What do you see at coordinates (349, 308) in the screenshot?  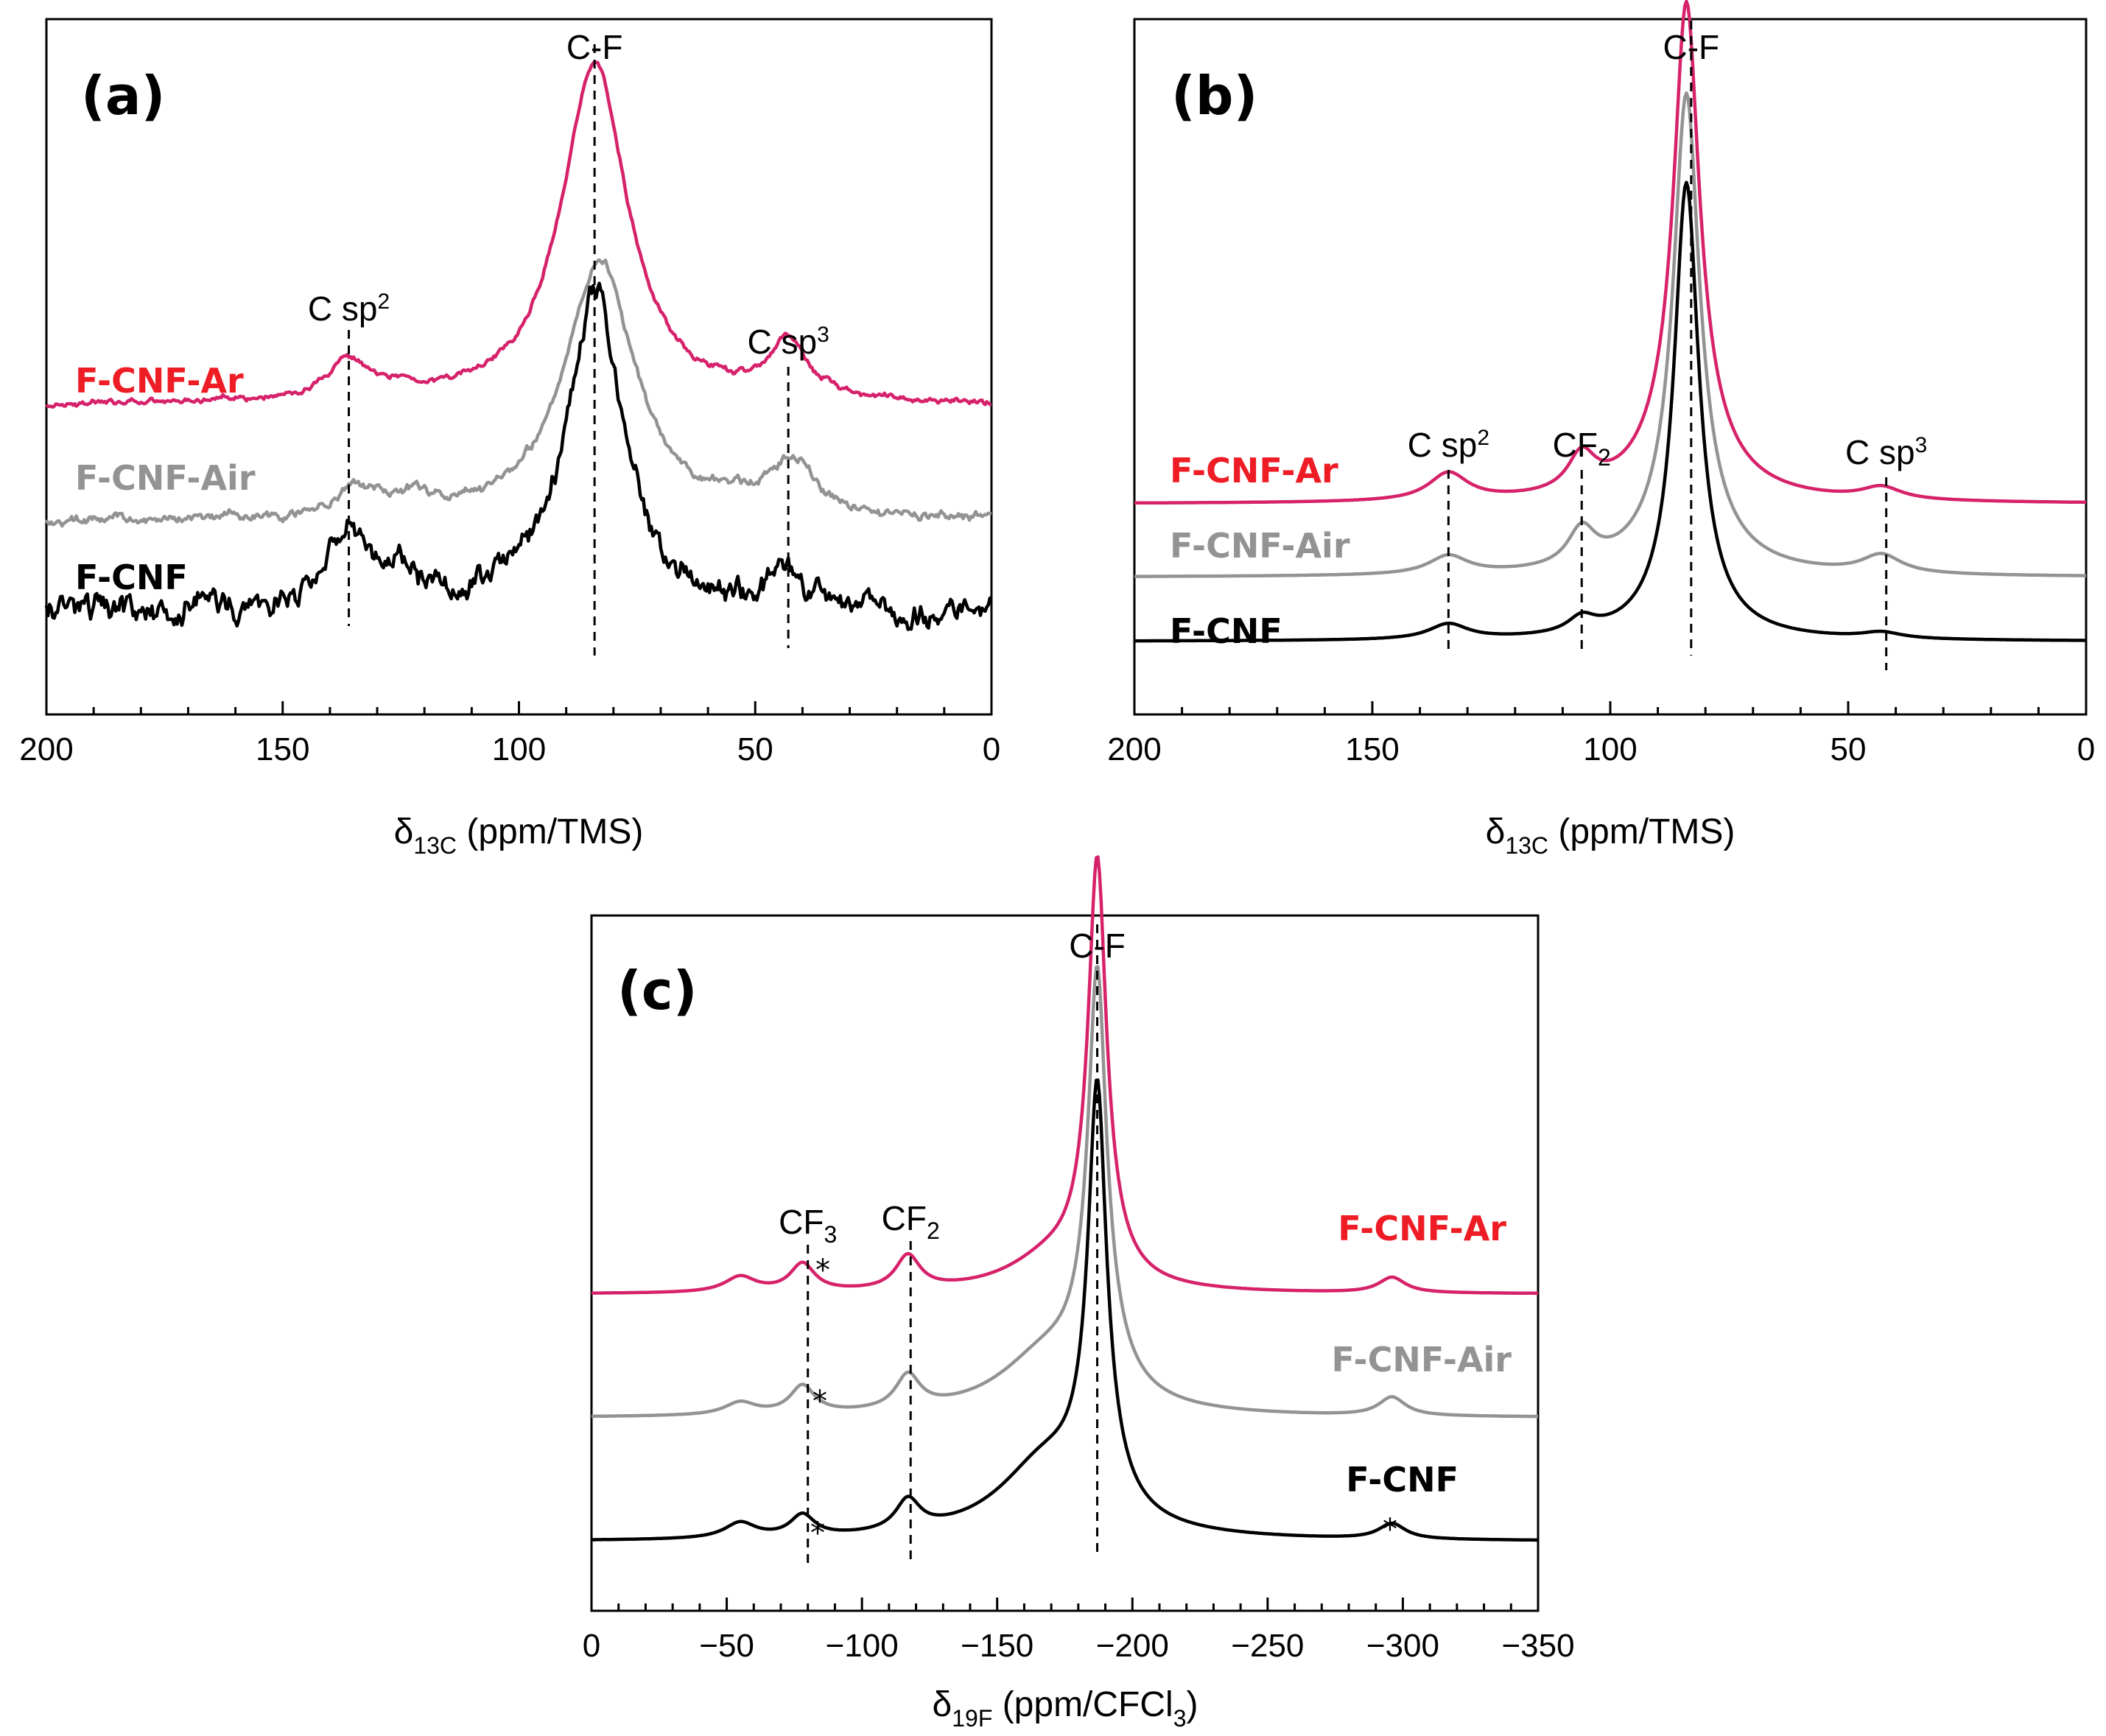 I see `panel-a-marker-label: C sp2` at bounding box center [349, 308].